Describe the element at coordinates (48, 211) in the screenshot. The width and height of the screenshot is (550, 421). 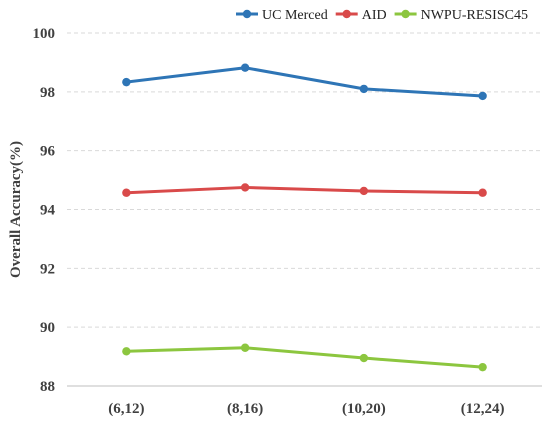
I see `y-tick-label: 94` at that location.